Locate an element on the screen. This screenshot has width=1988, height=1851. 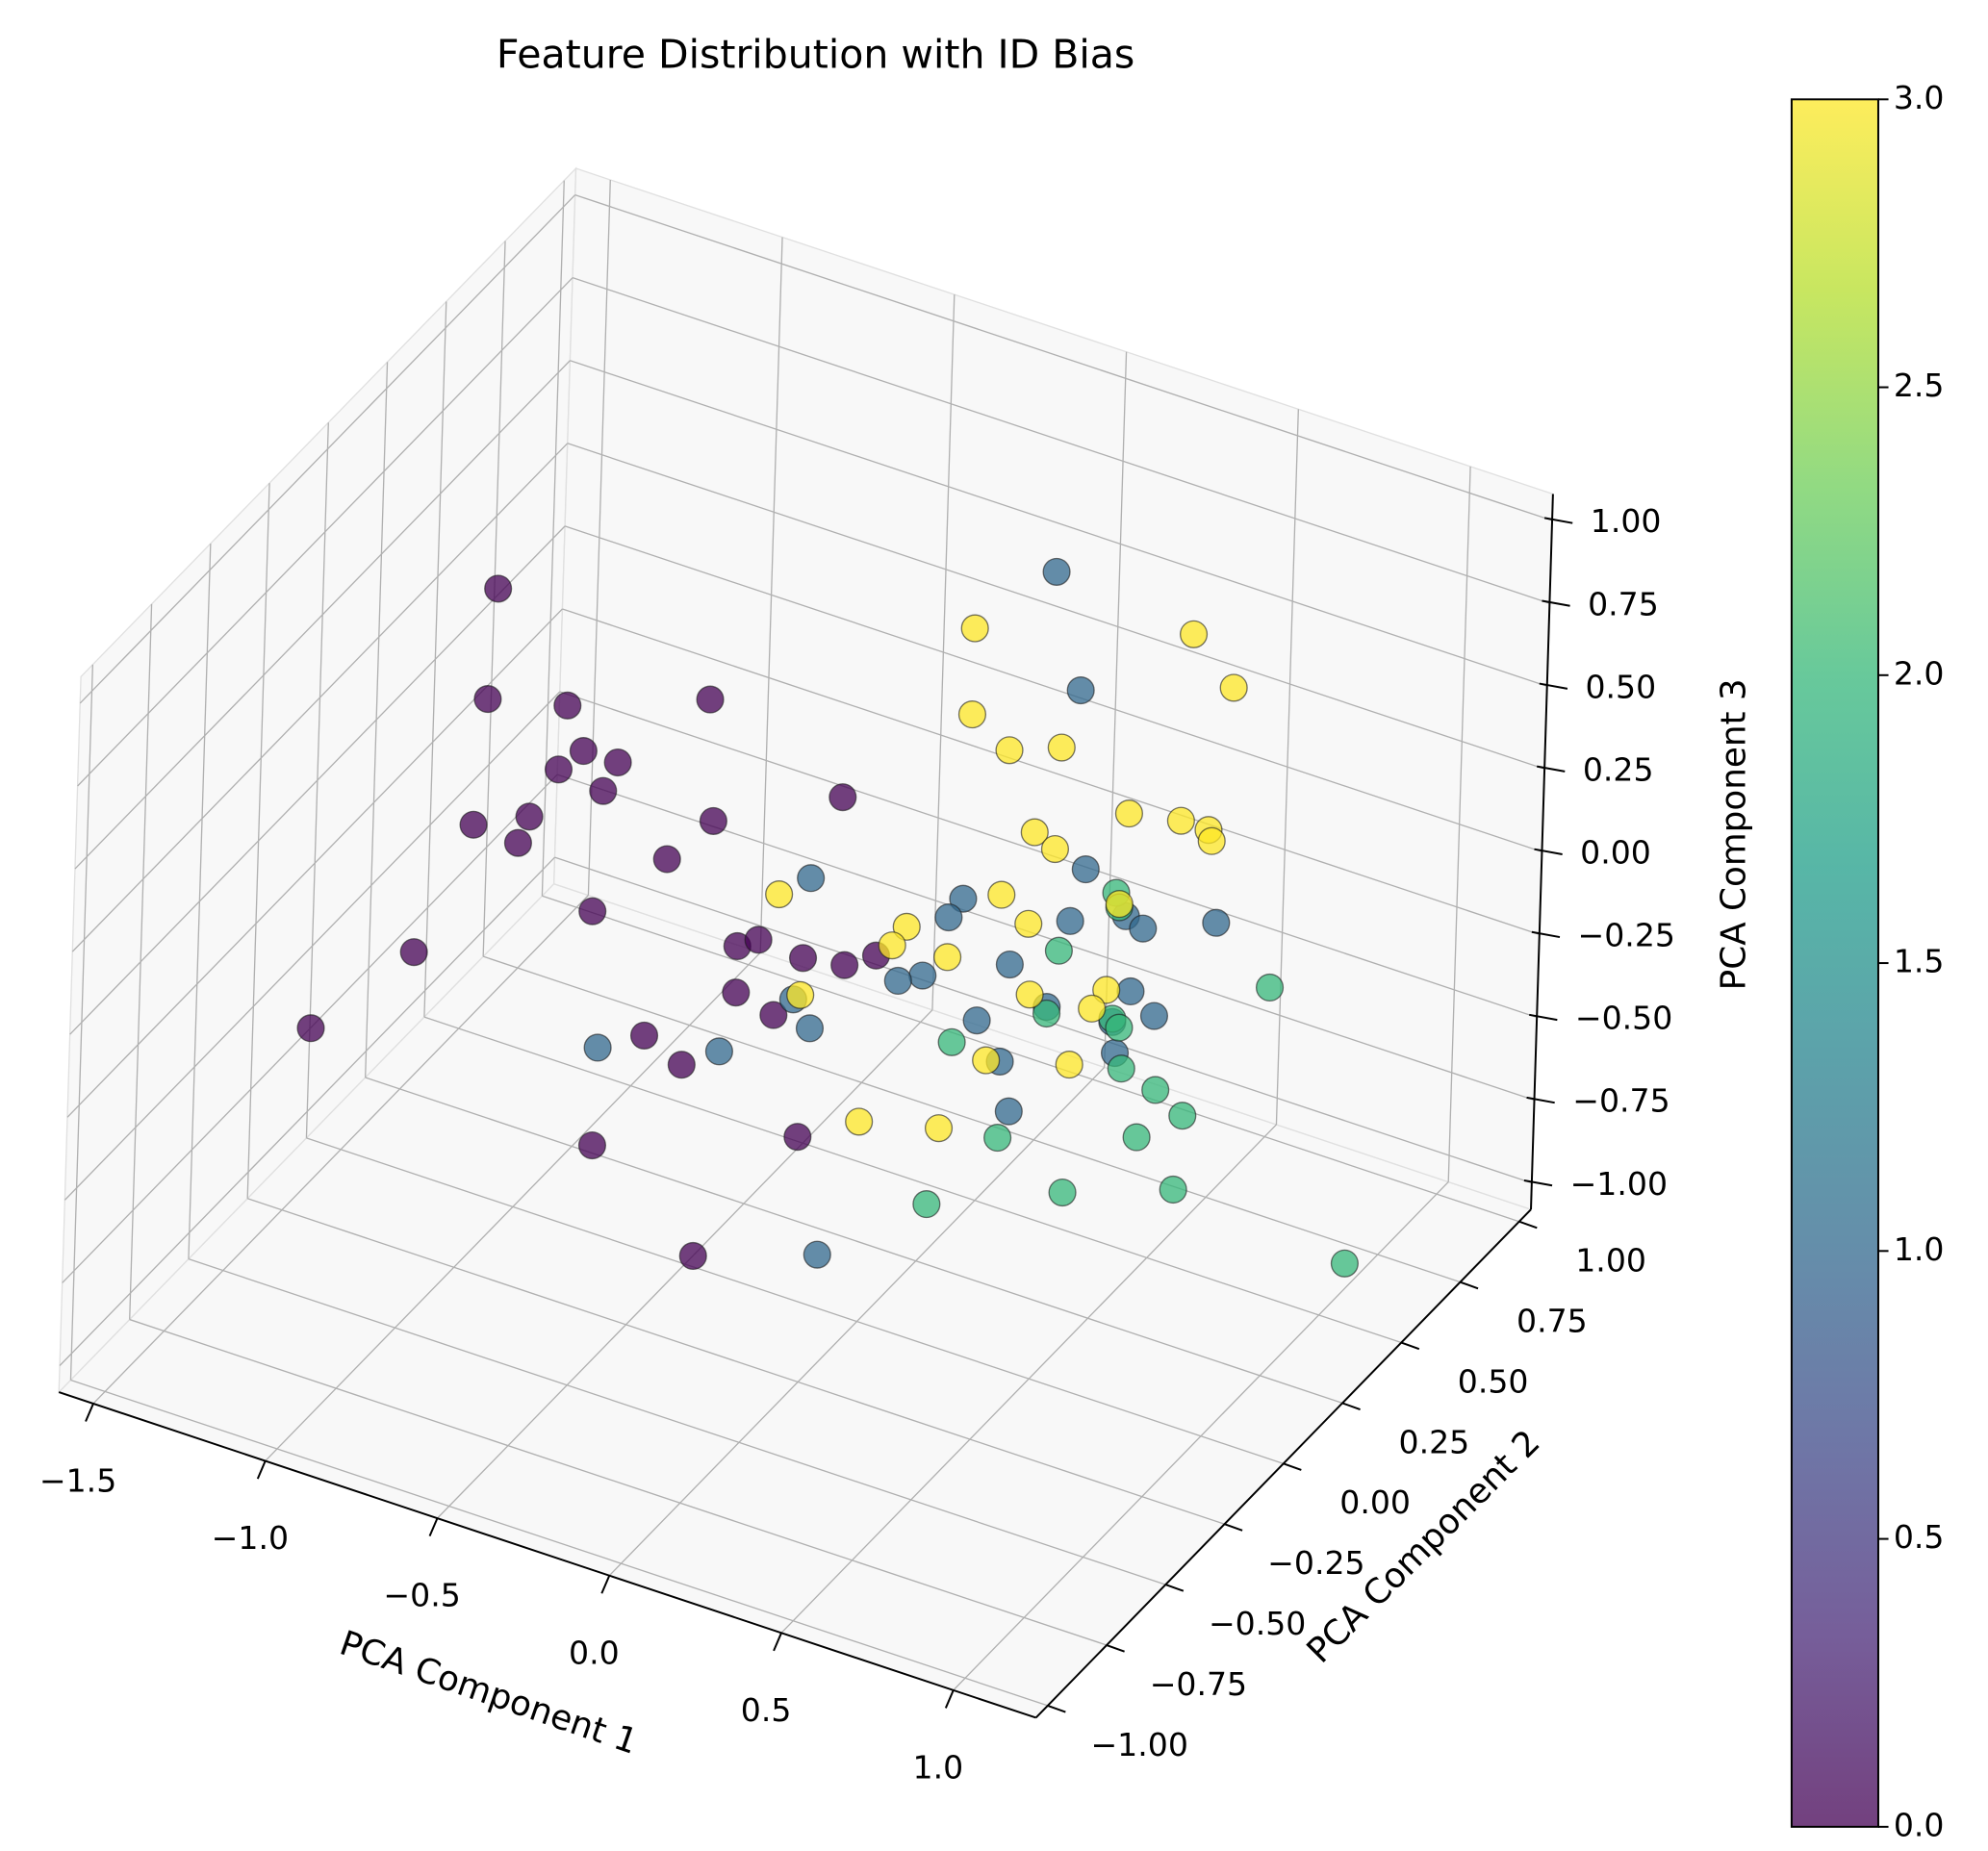
x-tick-label: 0.5 is located at coordinates (766, 1710).